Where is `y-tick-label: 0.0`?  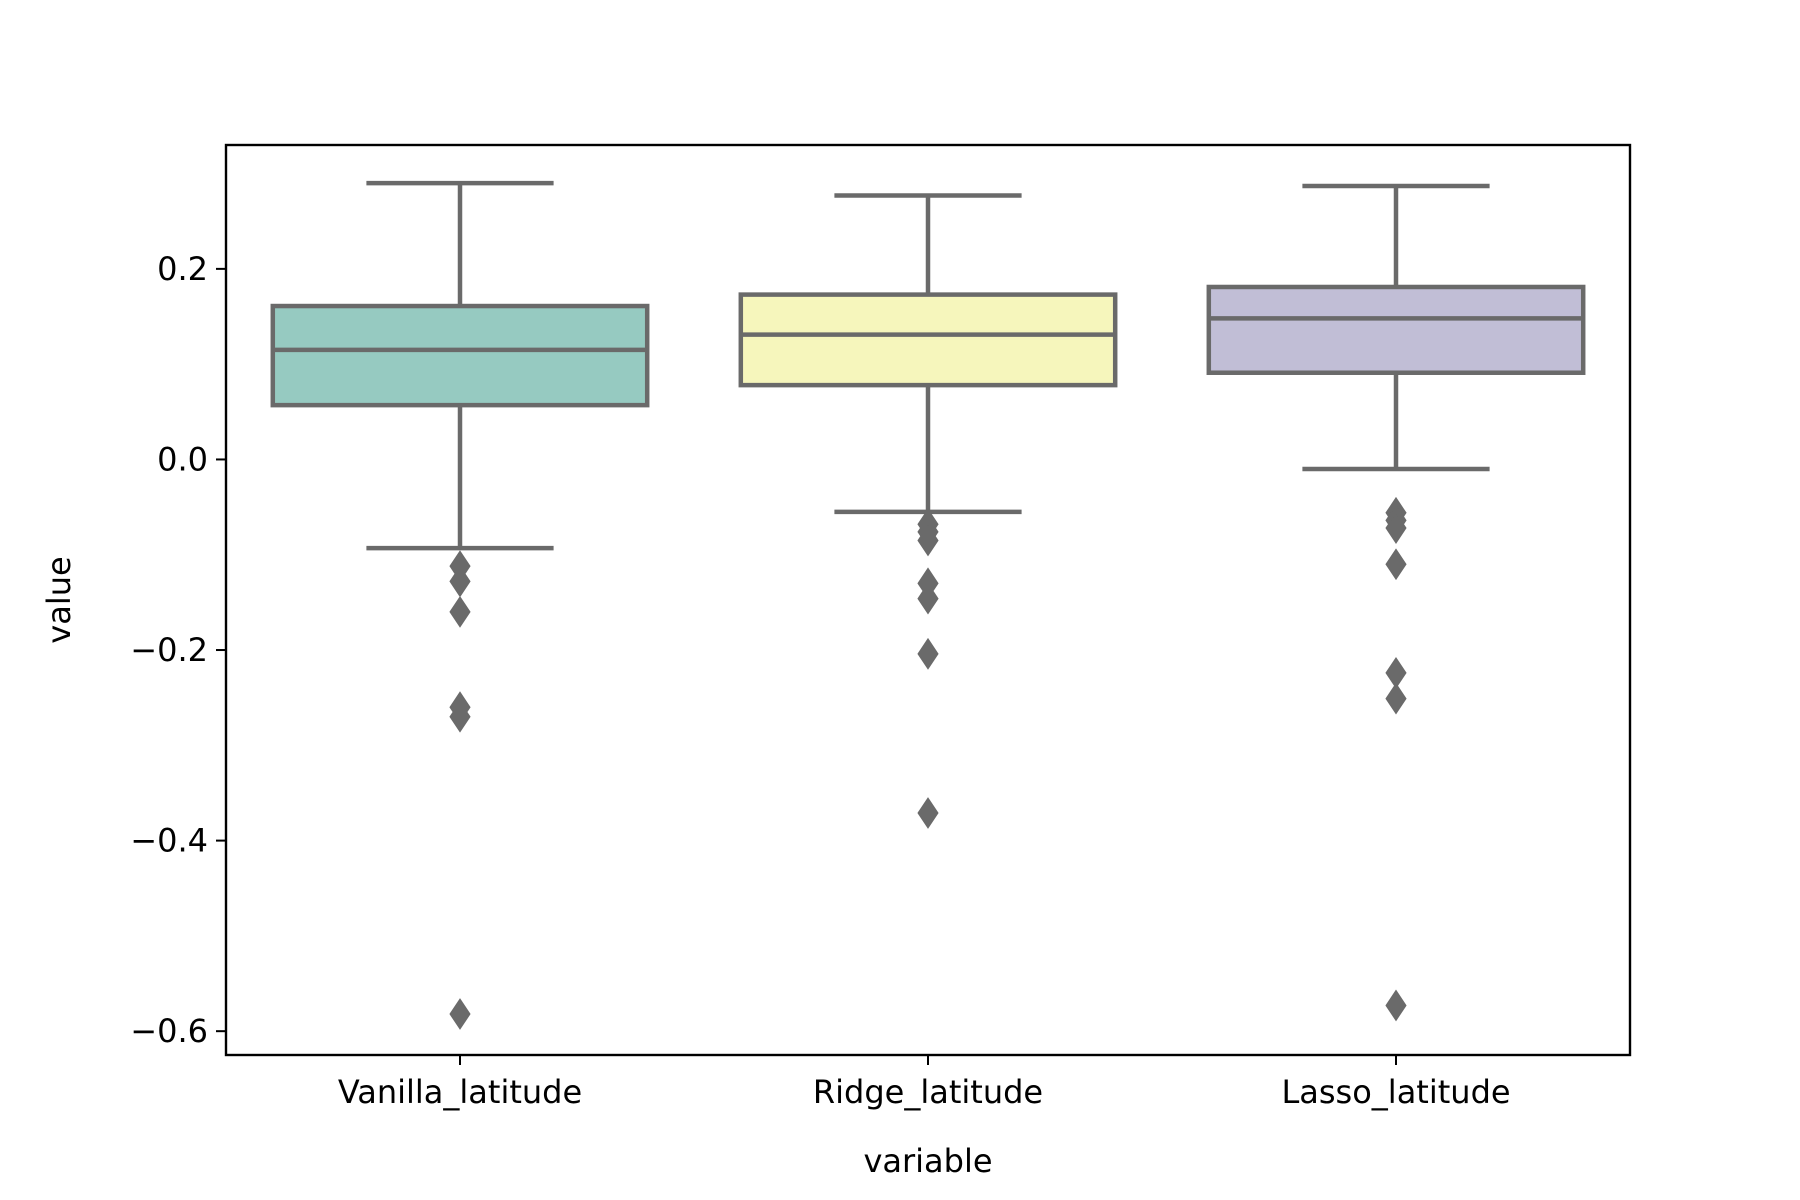 y-tick-label: 0.0 is located at coordinates (182, 459).